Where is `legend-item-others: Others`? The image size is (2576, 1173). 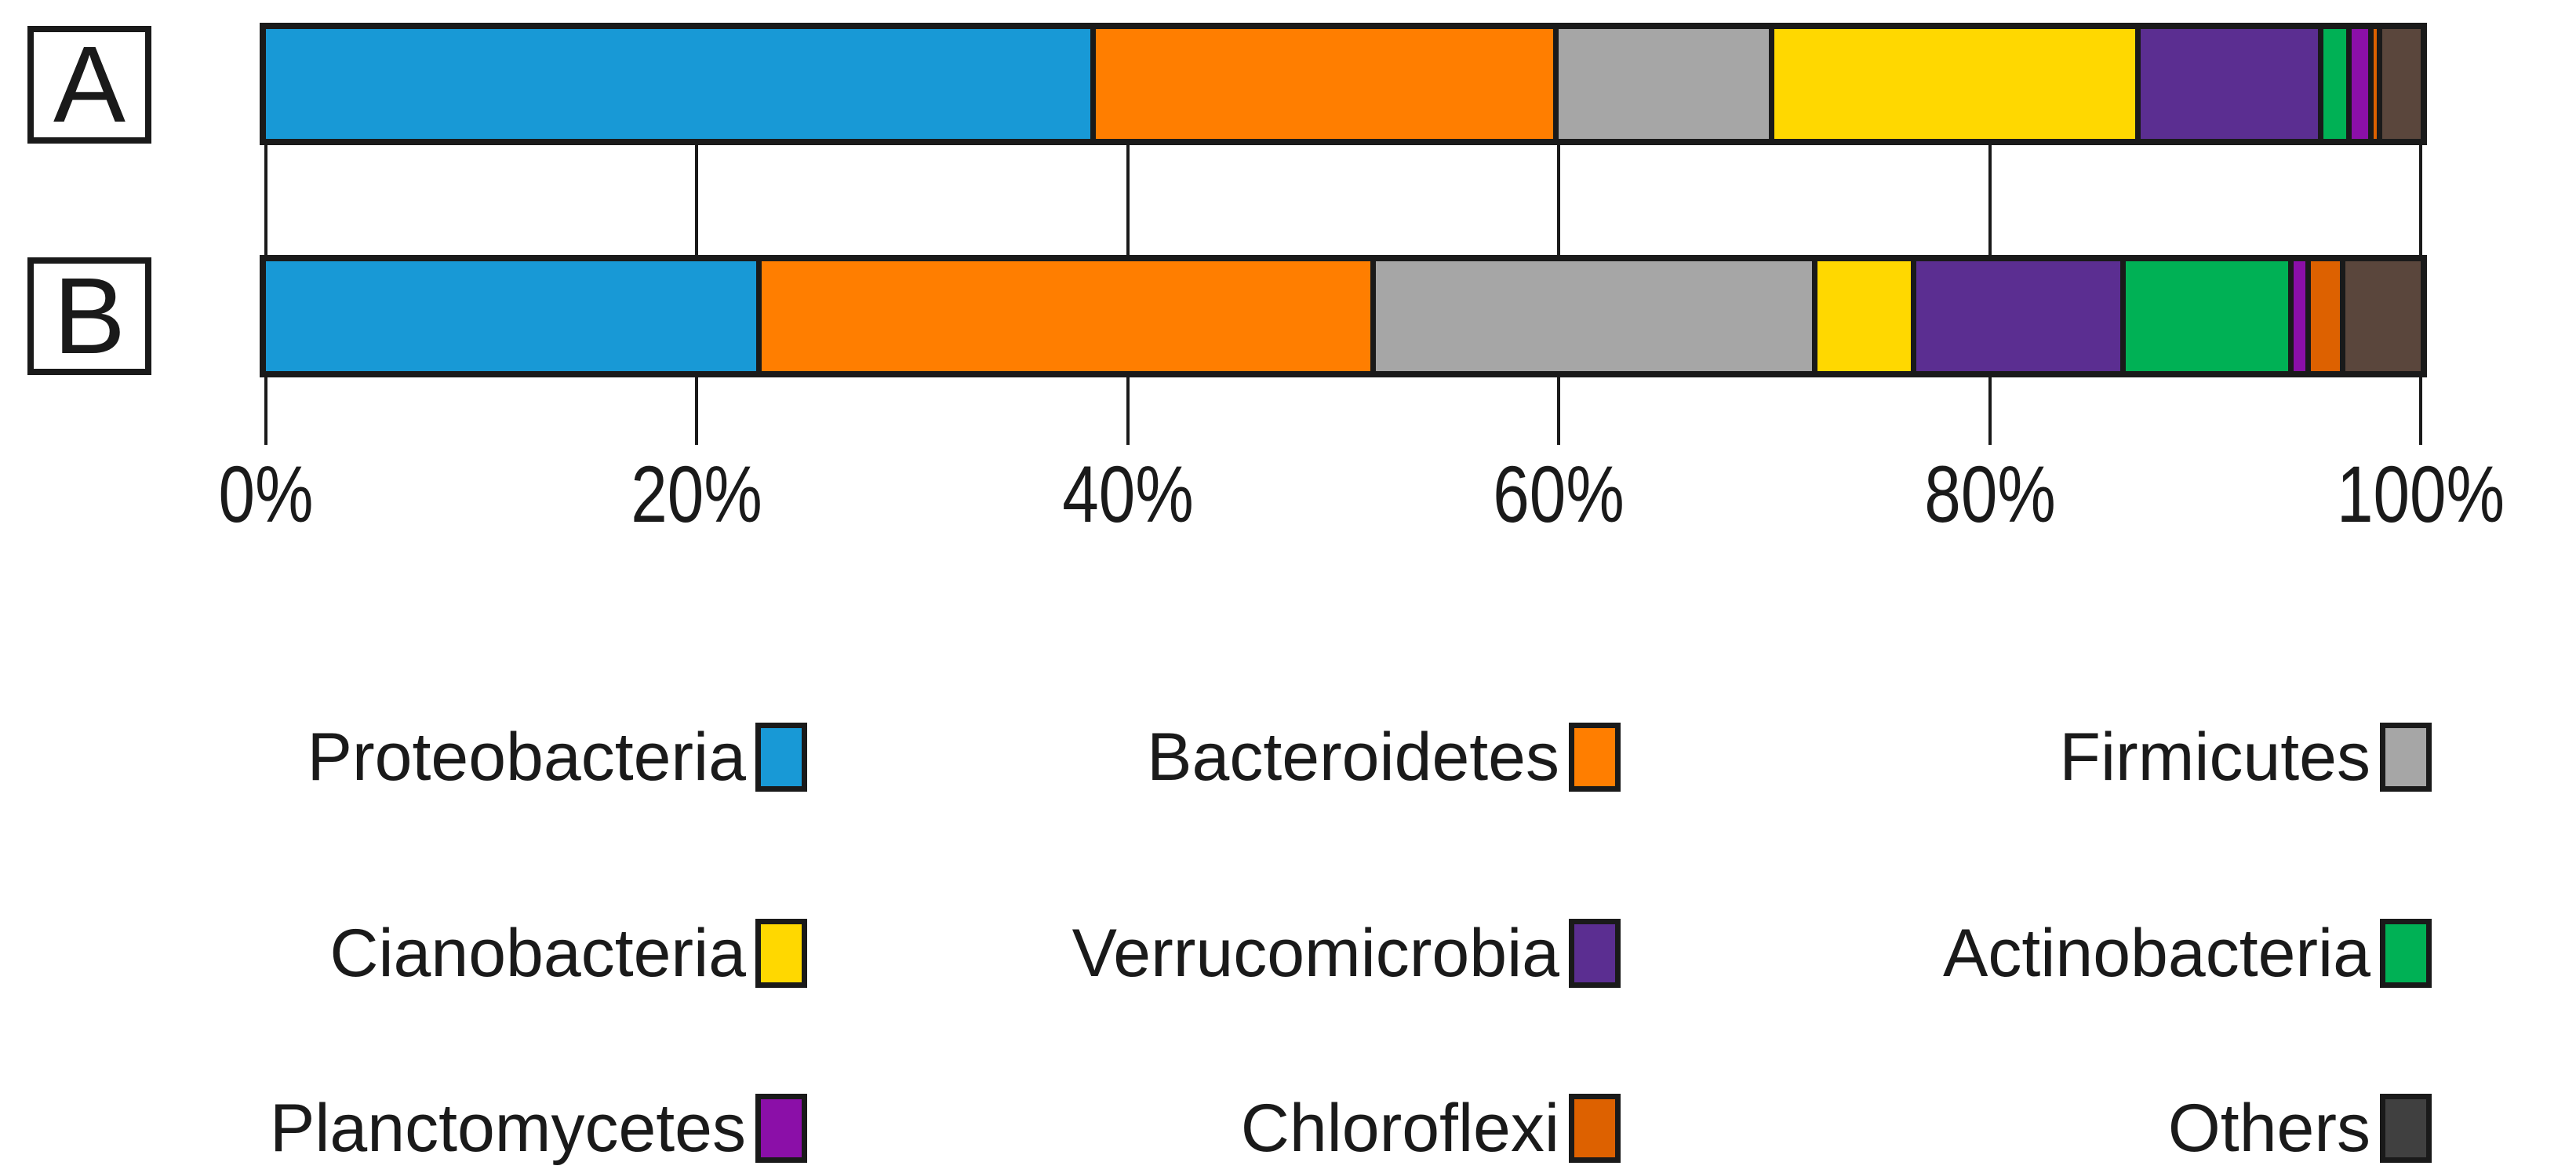
legend-item-others: Others is located at coordinates (2300, 1128).